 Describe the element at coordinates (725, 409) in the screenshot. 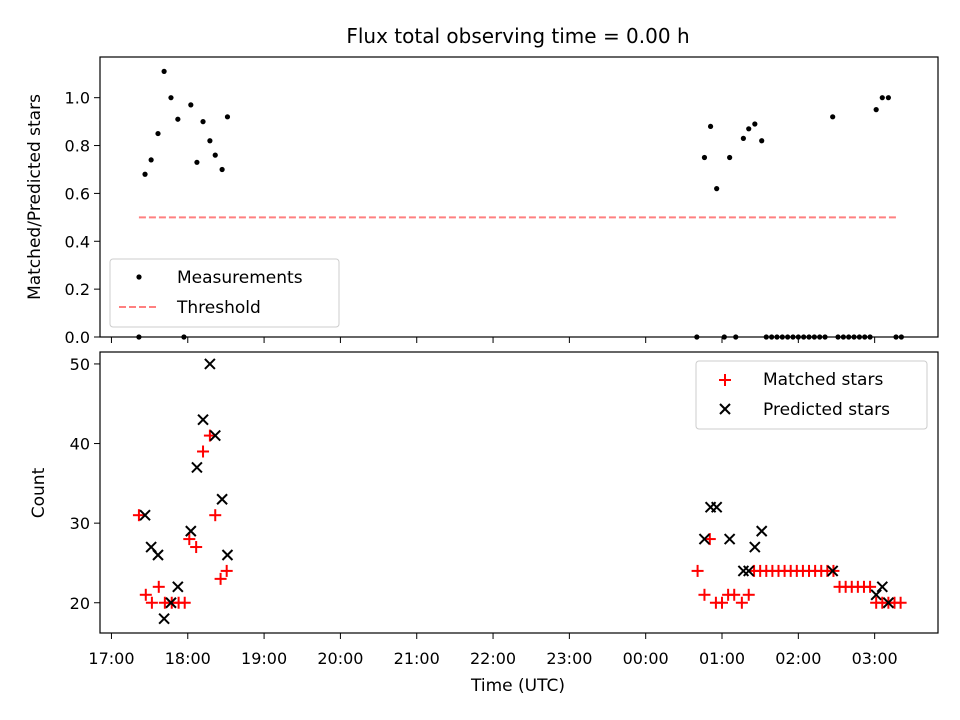

I see `legend-predicted-marker` at that location.